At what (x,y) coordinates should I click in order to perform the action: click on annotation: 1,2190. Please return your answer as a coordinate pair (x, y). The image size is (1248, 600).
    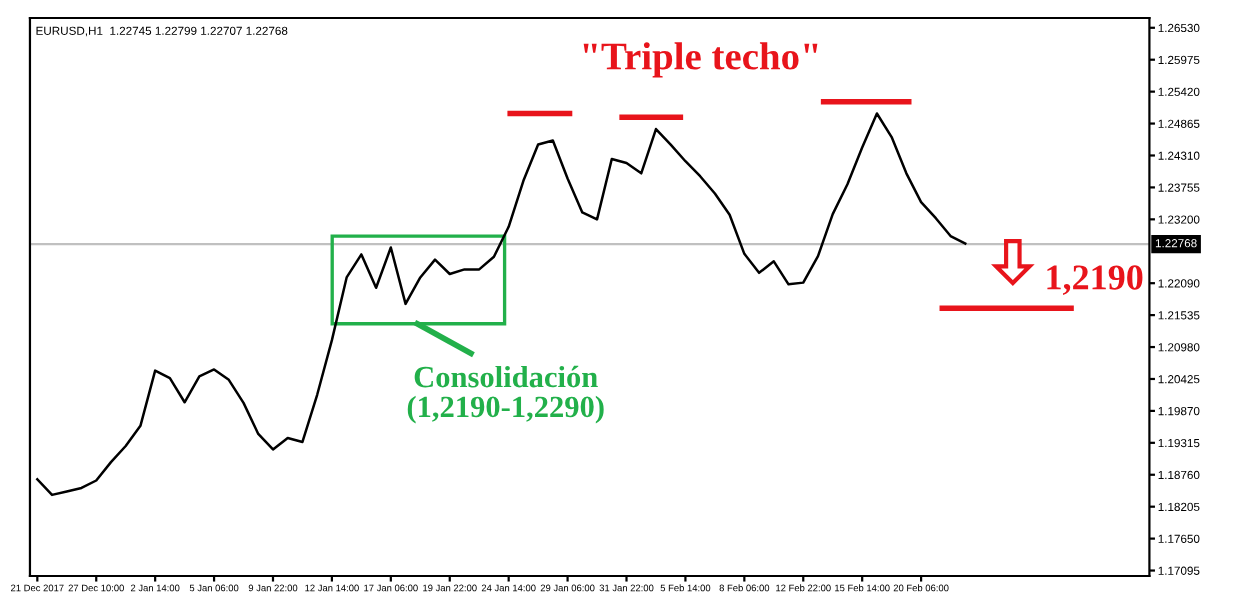
    Looking at the image, I should click on (1095, 280).